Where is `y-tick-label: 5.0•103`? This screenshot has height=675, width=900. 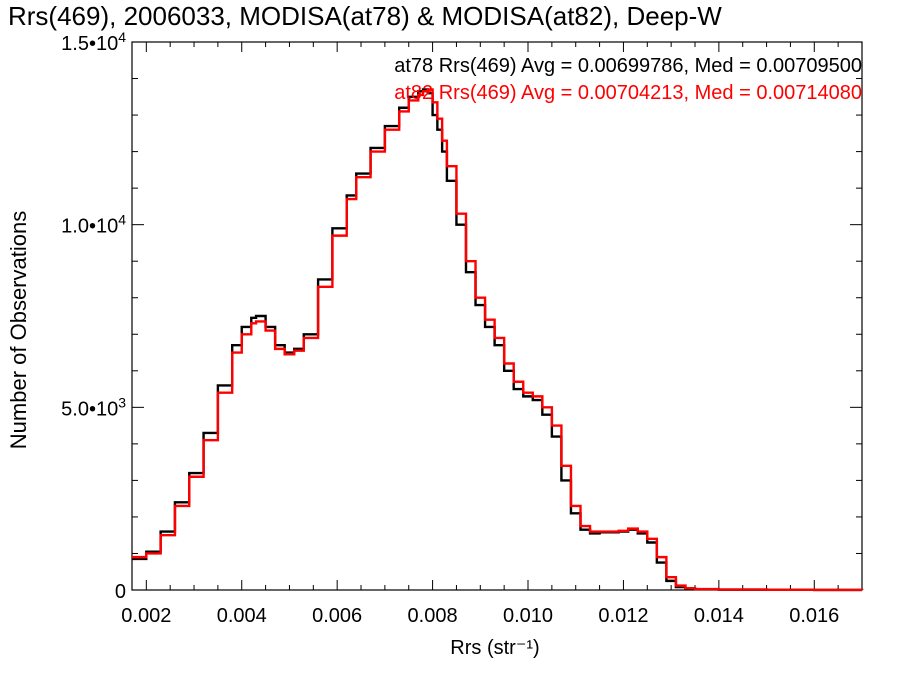
y-tick-label: 5.0•103 is located at coordinates (93, 407).